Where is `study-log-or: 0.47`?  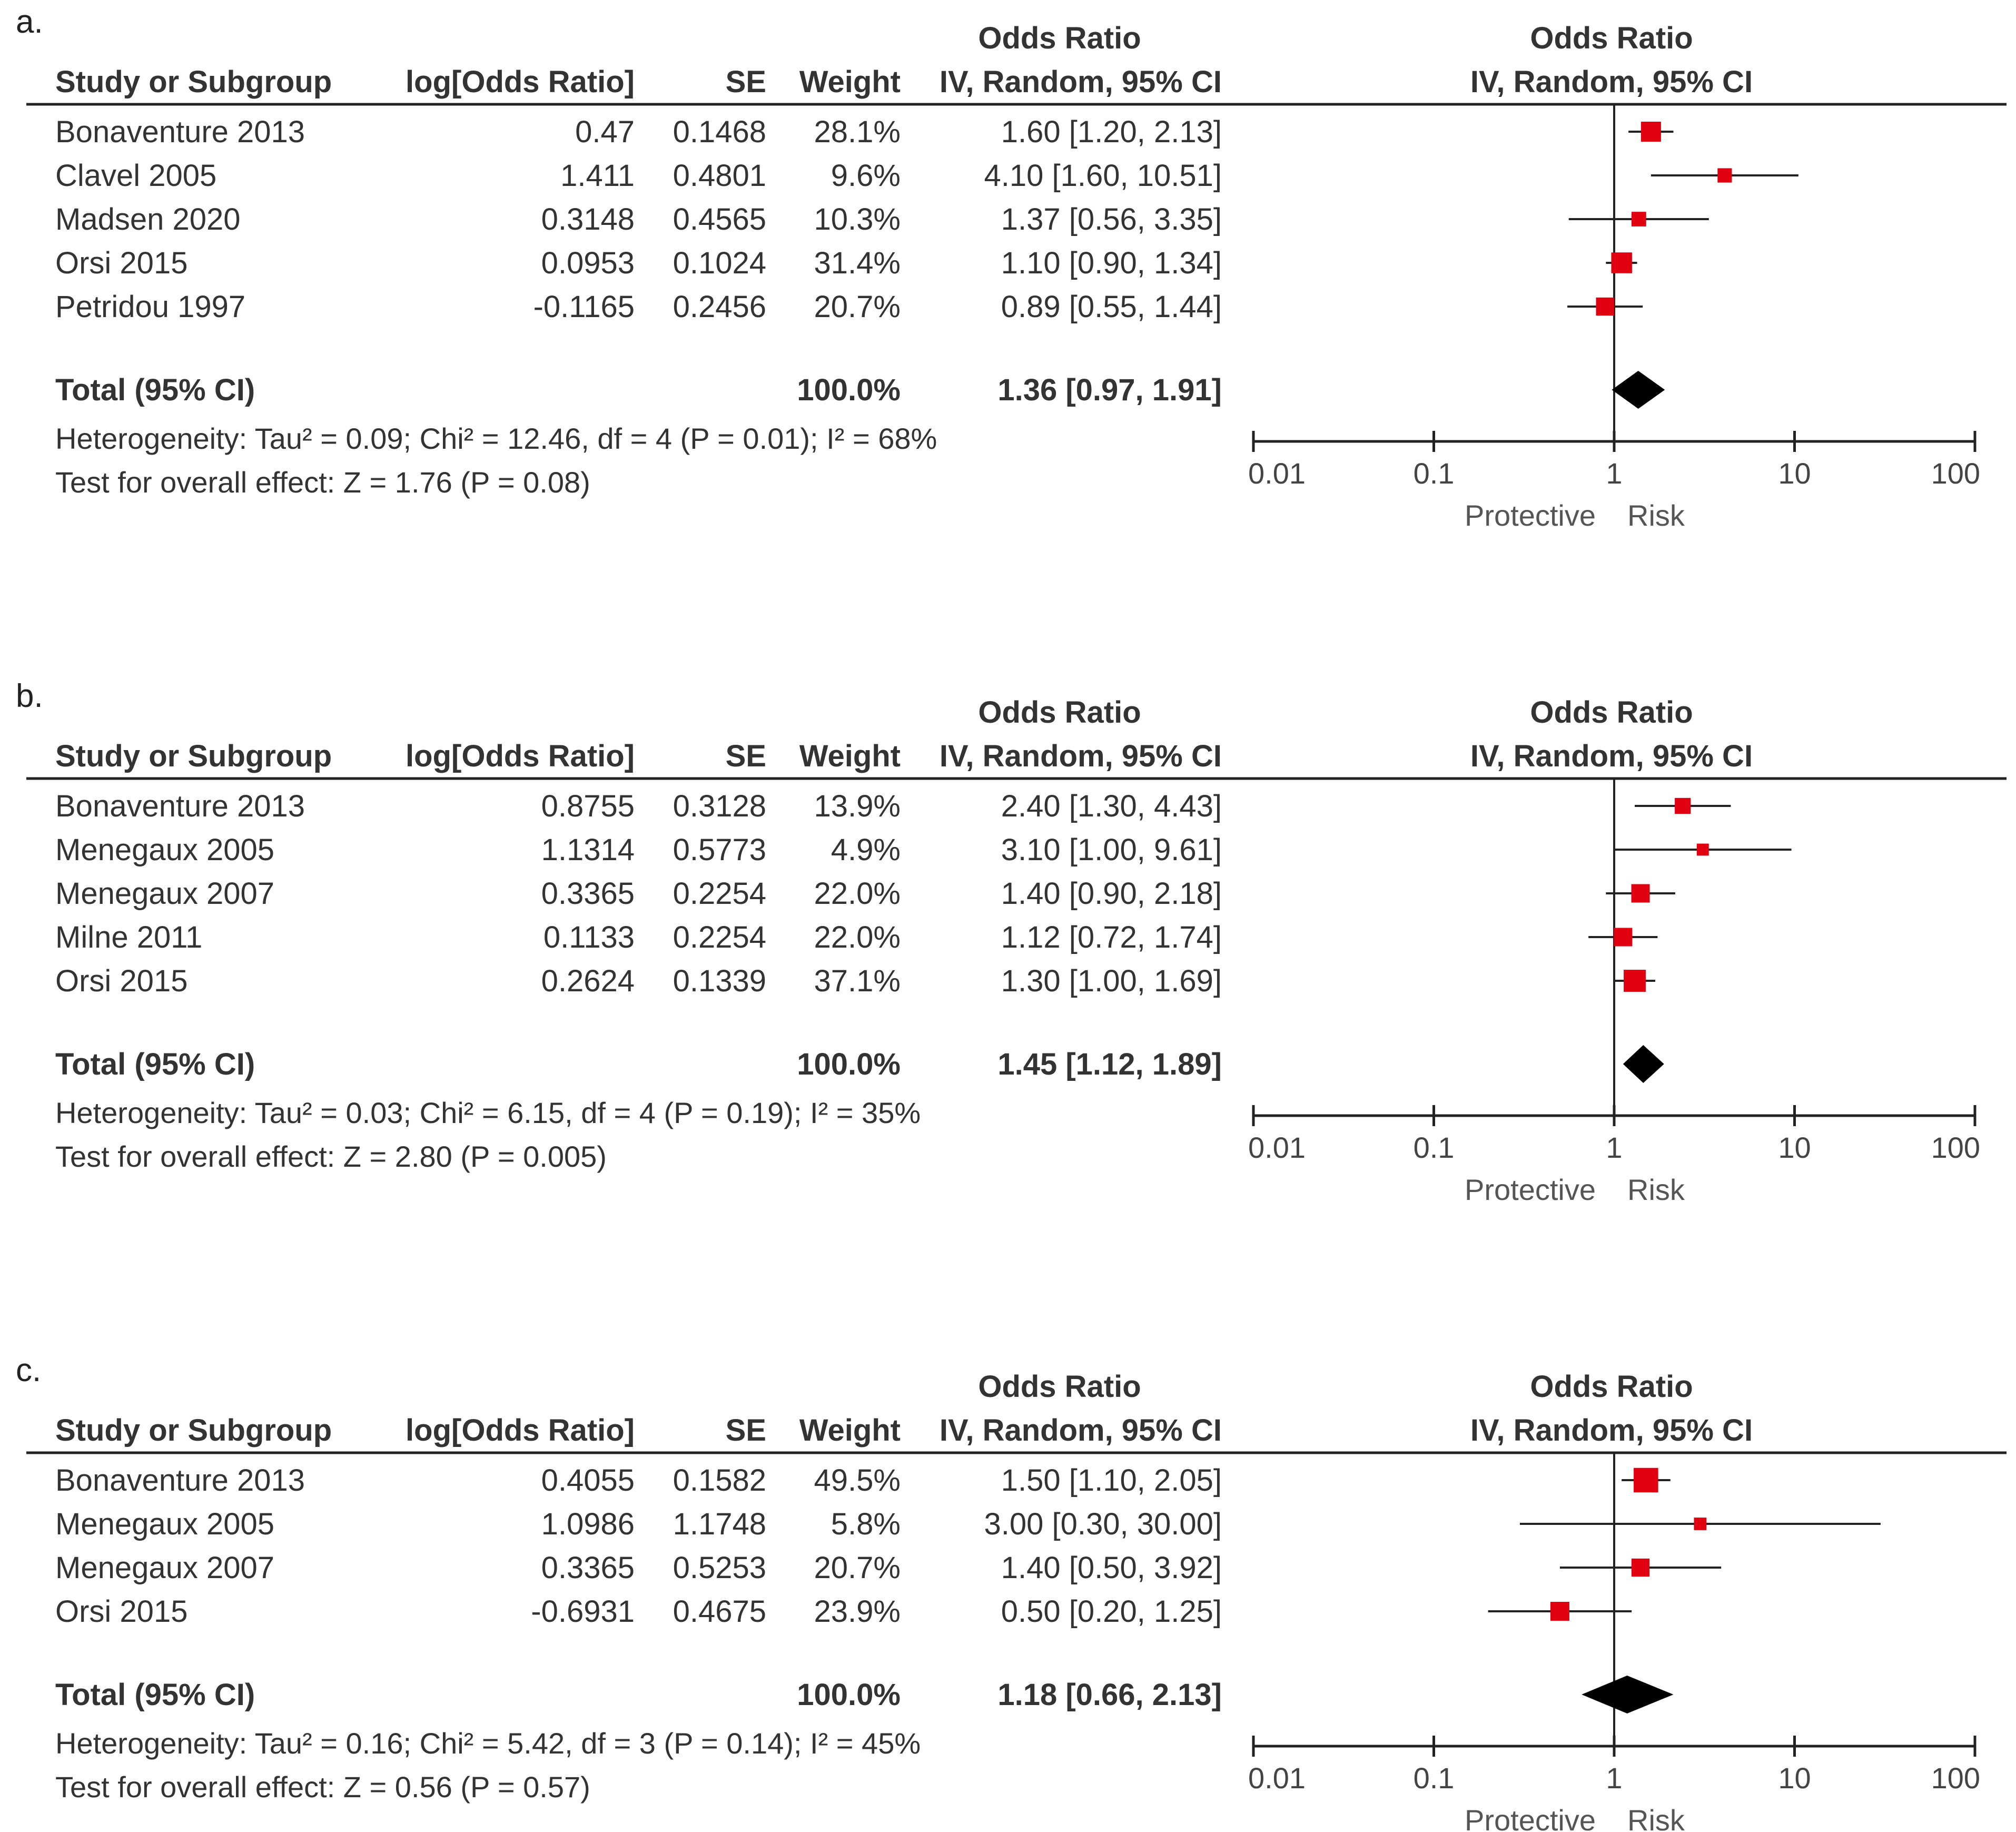 study-log-or: 0.47 is located at coordinates (605, 132).